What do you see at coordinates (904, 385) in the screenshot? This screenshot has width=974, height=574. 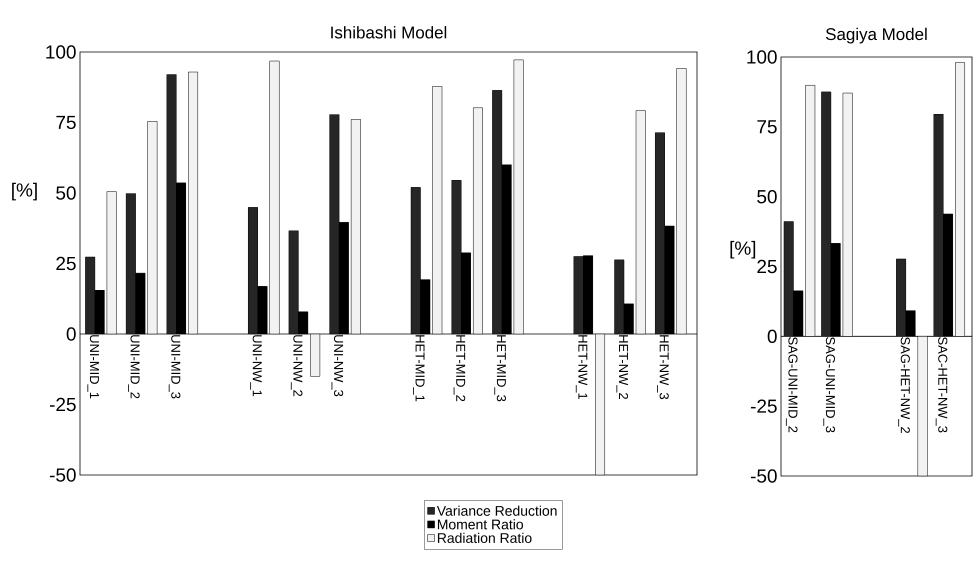 I see `x-tick-label: SAG-HET-NW_2` at bounding box center [904, 385].